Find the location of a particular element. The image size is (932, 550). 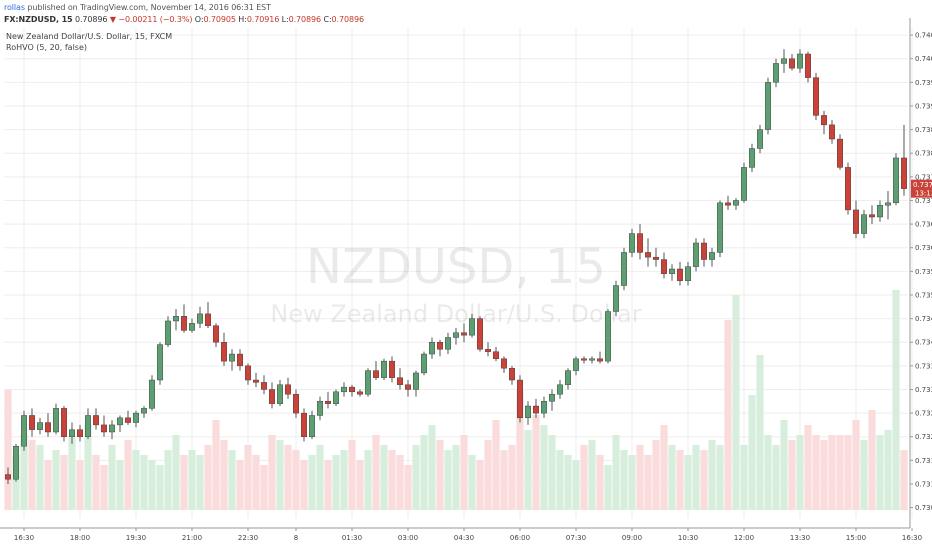

indicator-legend: RoHVO (5, 20, false) is located at coordinates (46, 47).